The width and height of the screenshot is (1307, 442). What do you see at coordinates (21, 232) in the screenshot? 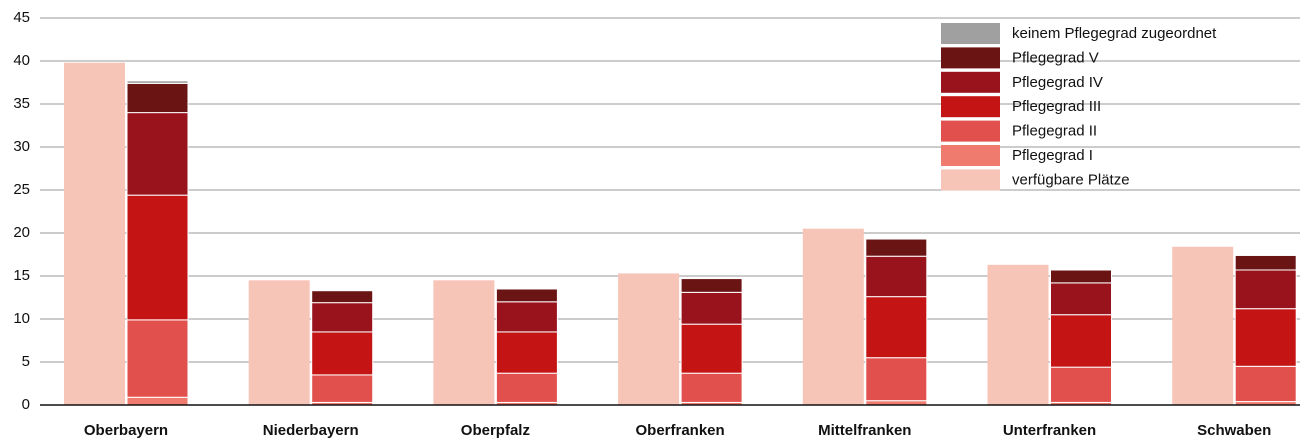
I see `y-tick-label: 20` at bounding box center [21, 232].